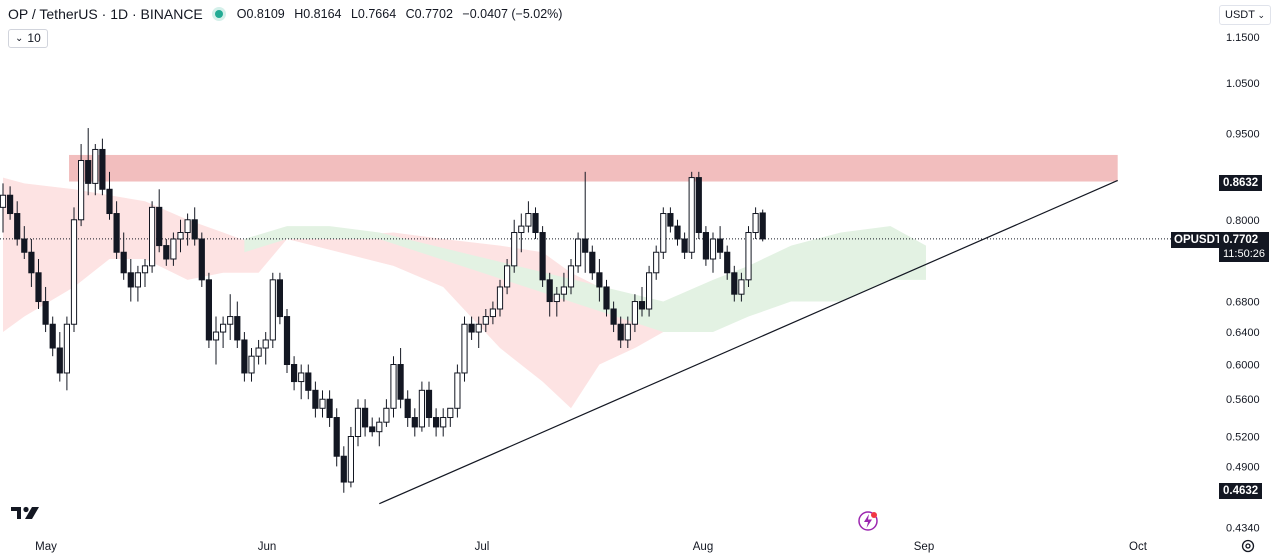 The width and height of the screenshot is (1280, 558). What do you see at coordinates (105, 14) in the screenshot?
I see `symbol-title: OP / TetherUS · 1D · BINANCE` at bounding box center [105, 14].